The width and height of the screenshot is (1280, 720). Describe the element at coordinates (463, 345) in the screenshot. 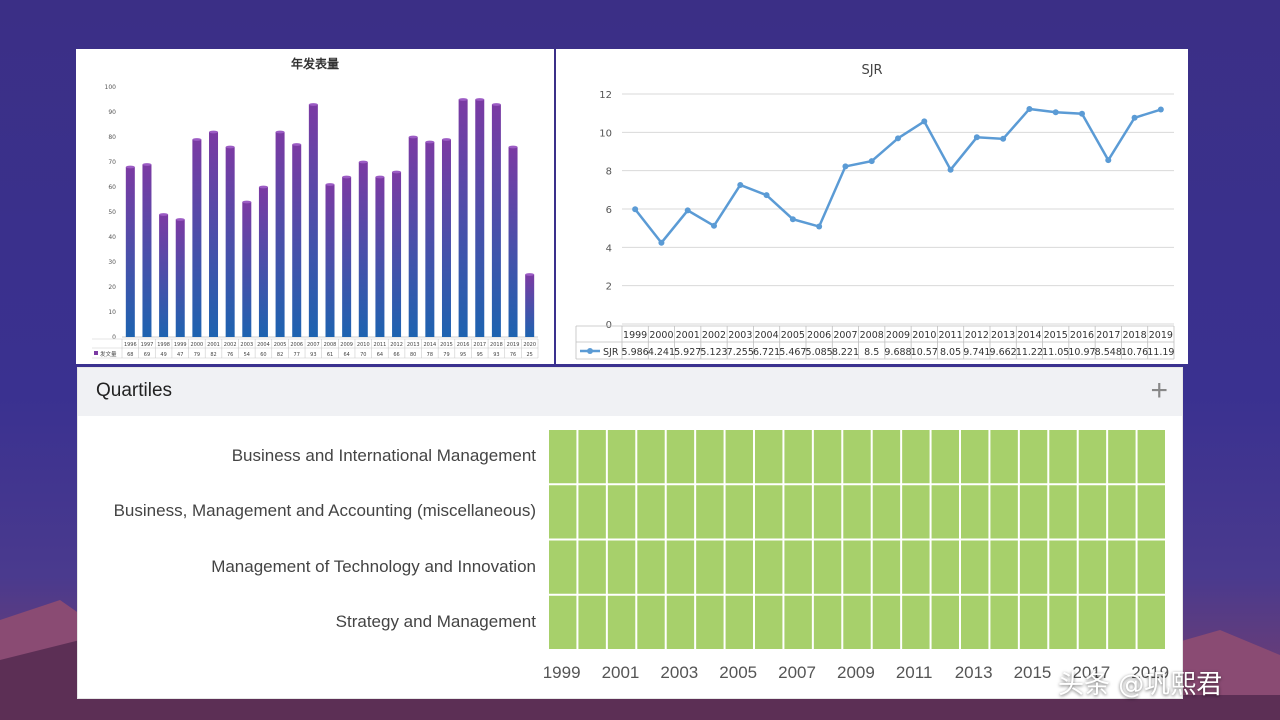

I see `x-tick-label: 2016` at that location.